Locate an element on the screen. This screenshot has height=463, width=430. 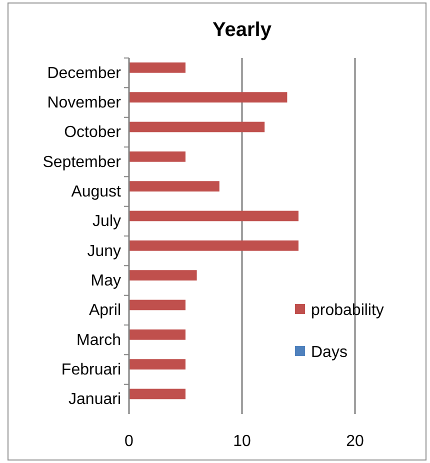
chart-title: Yearly is located at coordinates (242, 30).